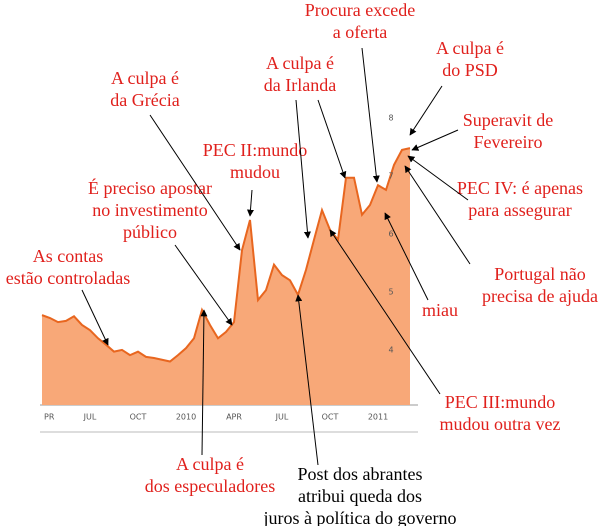  Describe the element at coordinates (255, 150) in the screenshot. I see `annotation: PEC II:mundo` at that location.